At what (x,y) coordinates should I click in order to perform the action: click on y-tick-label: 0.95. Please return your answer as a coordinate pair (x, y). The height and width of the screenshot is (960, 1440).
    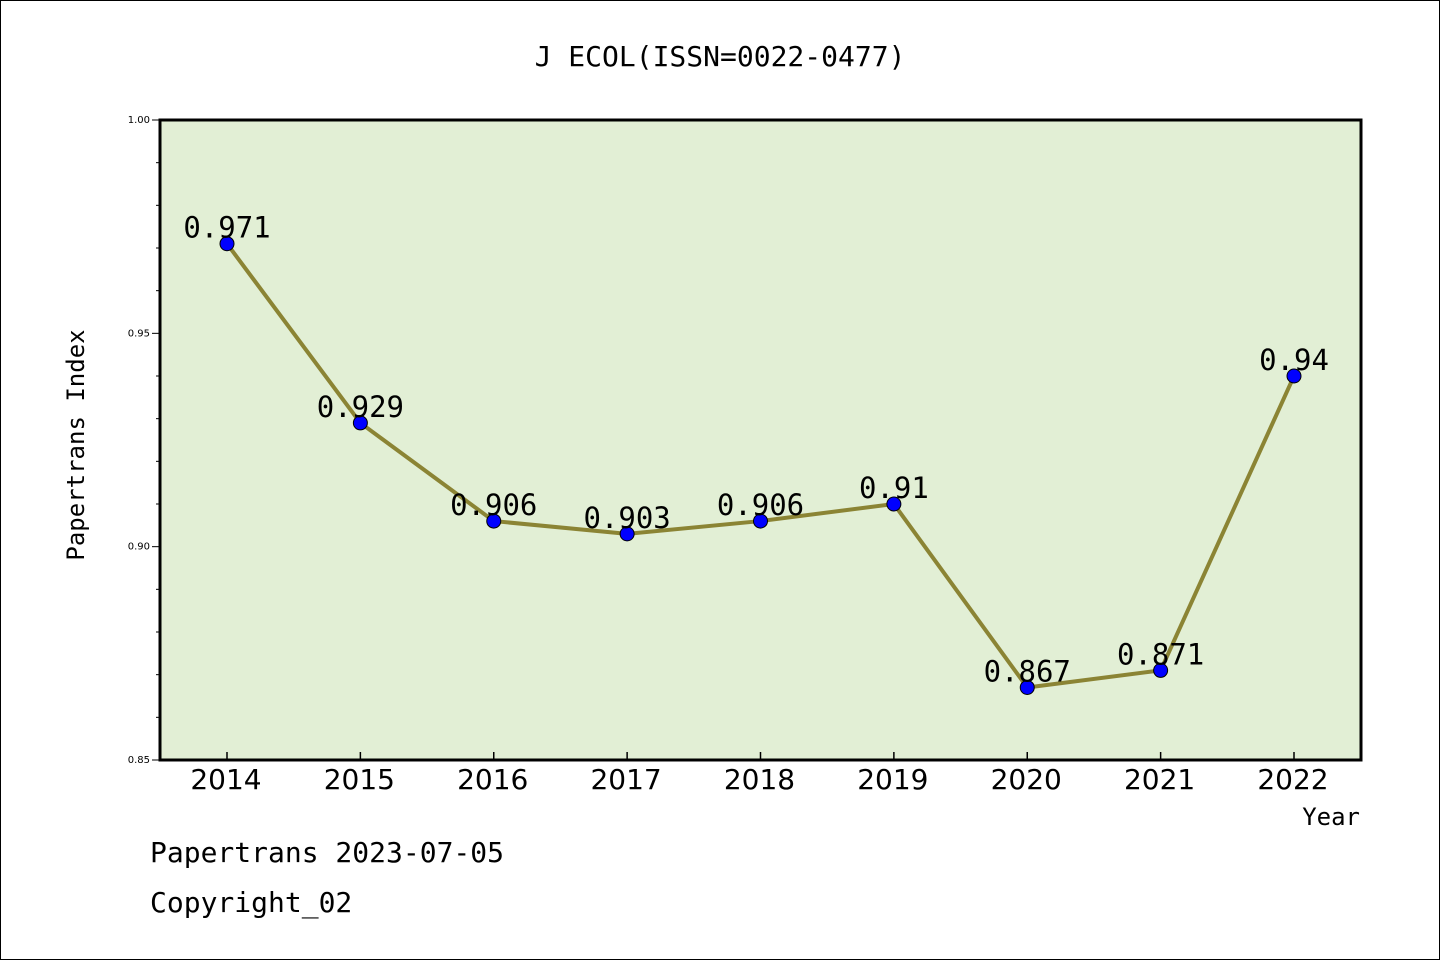
    Looking at the image, I should click on (139, 333).